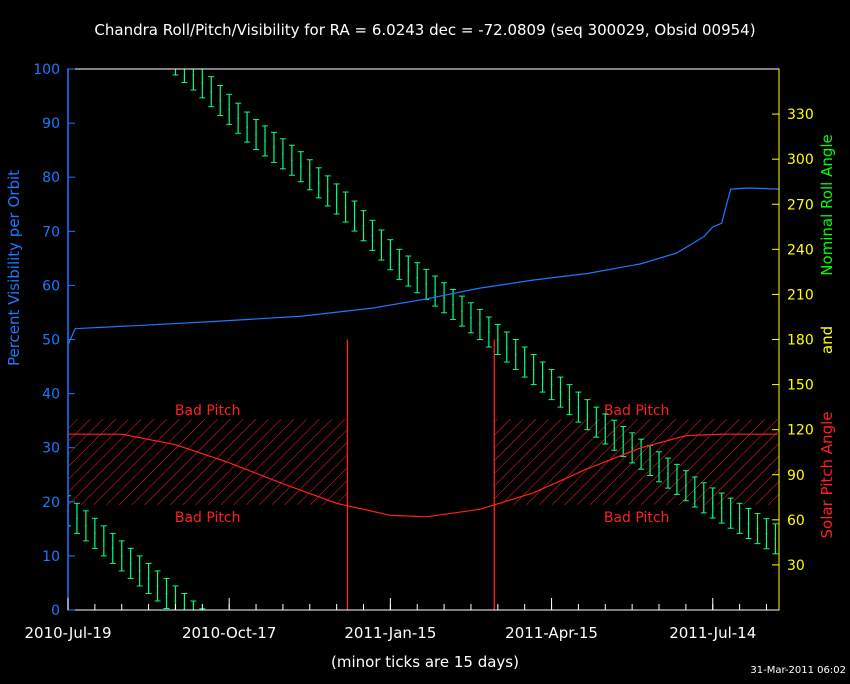 This screenshot has width=850, height=684. What do you see at coordinates (390, 633) in the screenshot?
I see `x-tick-label: 2011-Jan-15` at bounding box center [390, 633].